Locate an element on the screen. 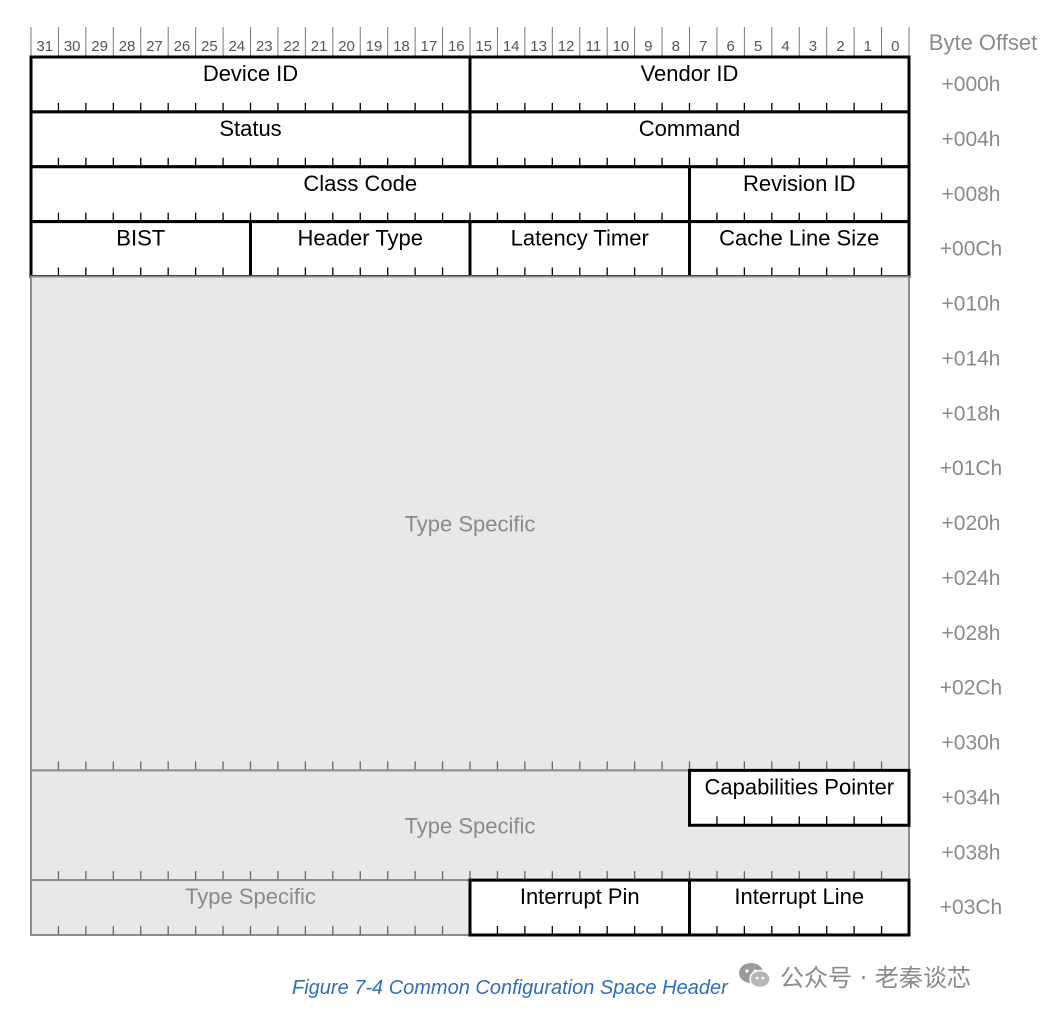 This screenshot has height=1016, width=1048. bit-number-label: 31 is located at coordinates (44, 46).